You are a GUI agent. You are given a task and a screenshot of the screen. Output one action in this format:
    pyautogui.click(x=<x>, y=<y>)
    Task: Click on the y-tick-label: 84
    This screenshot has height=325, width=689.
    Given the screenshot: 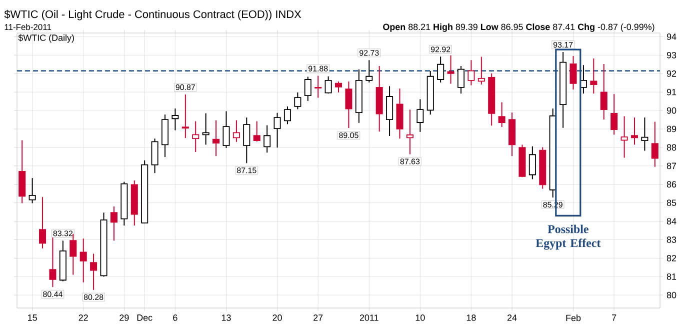 What is the action you would take?
    pyautogui.click(x=671, y=221)
    